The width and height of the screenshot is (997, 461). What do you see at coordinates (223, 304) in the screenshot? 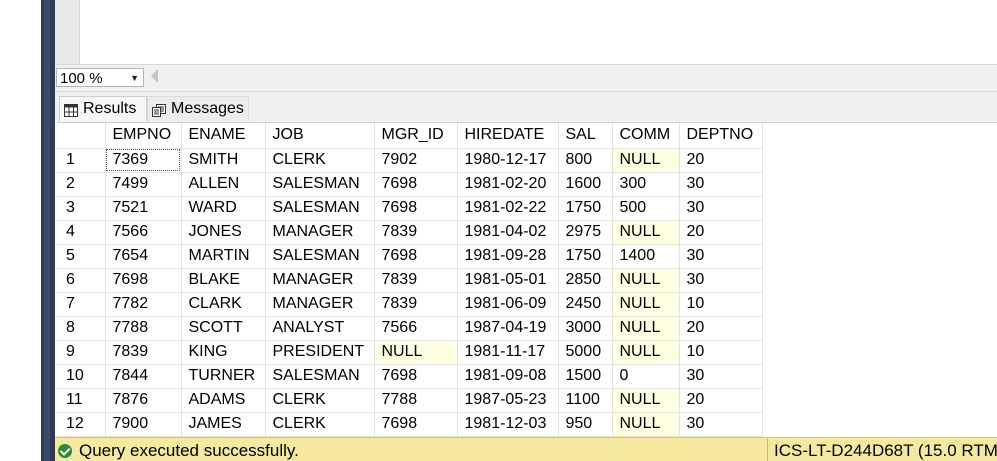
I see `table-cell: CLARK` at bounding box center [223, 304].